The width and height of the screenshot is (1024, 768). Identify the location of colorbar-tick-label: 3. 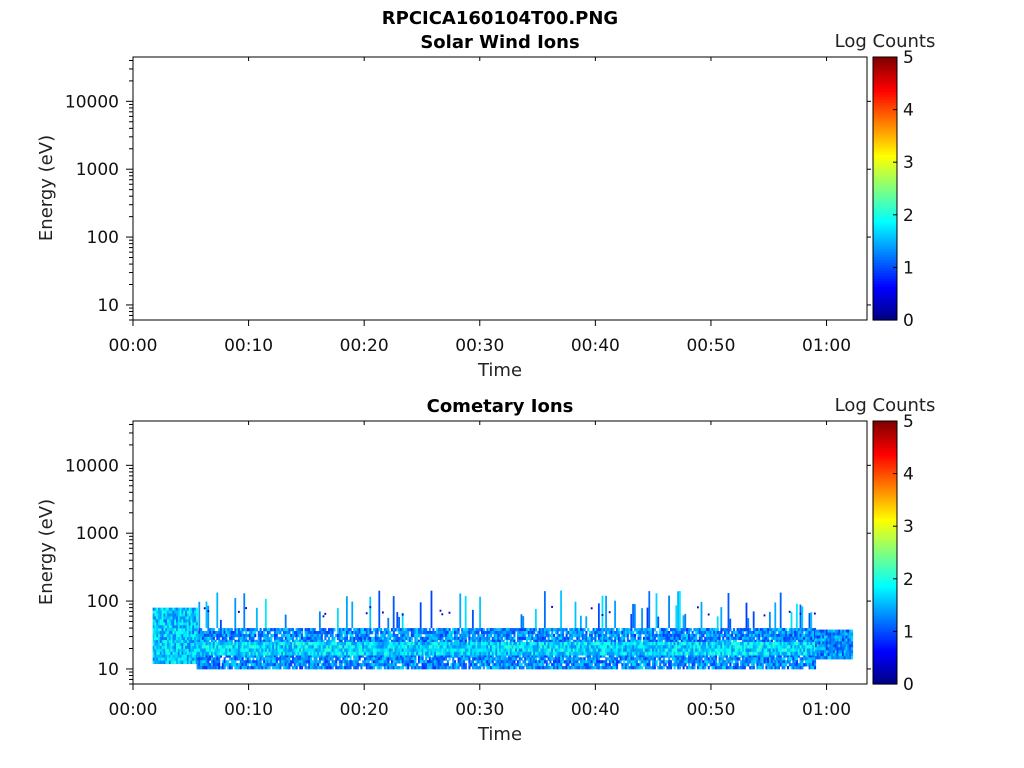
(908, 163).